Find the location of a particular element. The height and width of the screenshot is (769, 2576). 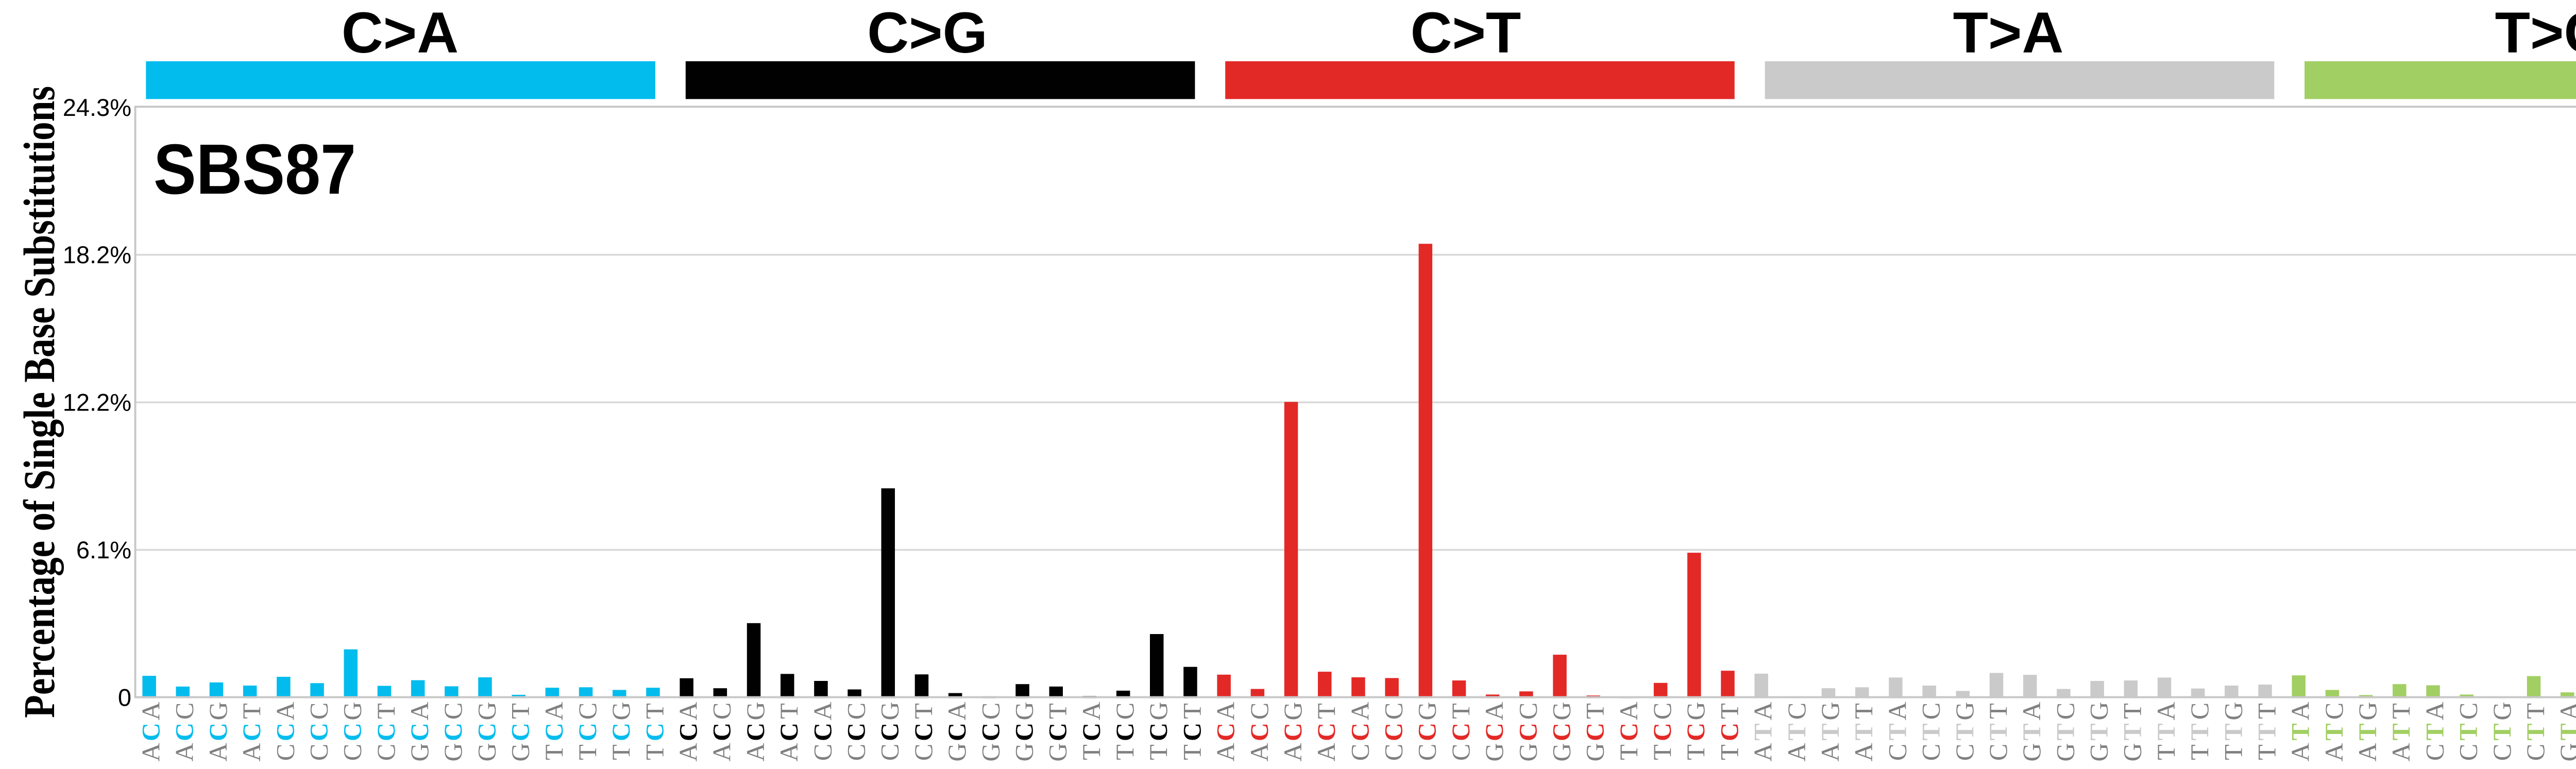

svg-text: T>C is located at coordinates (2535, 33).